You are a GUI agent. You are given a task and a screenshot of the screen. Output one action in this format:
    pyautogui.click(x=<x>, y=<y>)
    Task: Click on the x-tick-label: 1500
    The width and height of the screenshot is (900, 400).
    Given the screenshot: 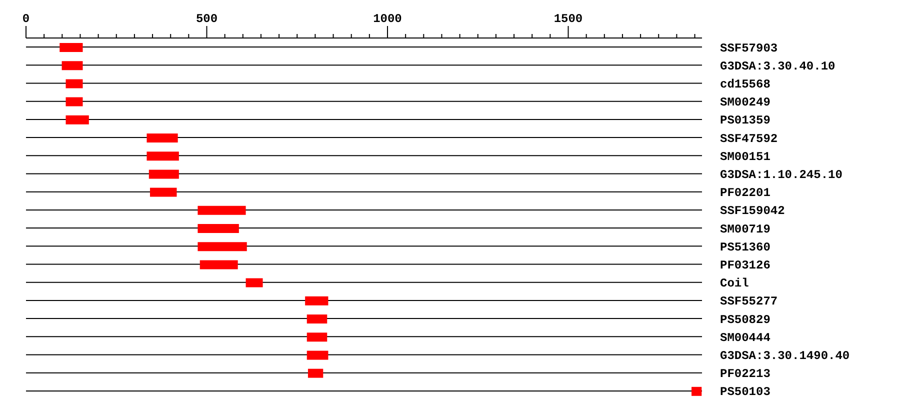 What is the action you would take?
    pyautogui.click(x=568, y=19)
    